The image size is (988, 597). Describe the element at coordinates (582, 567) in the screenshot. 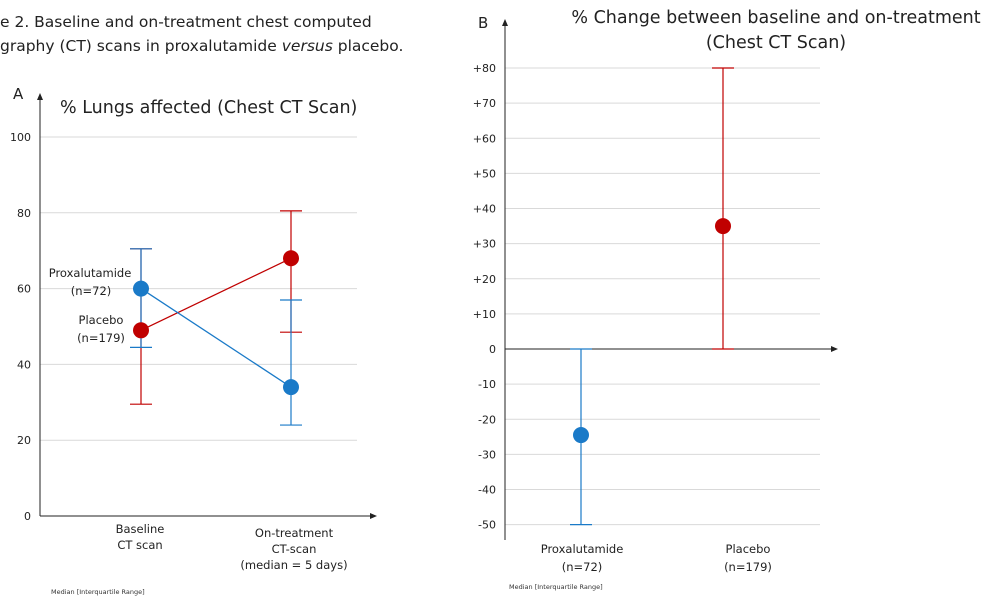

I see `x-category-label: (n=72)` at that location.